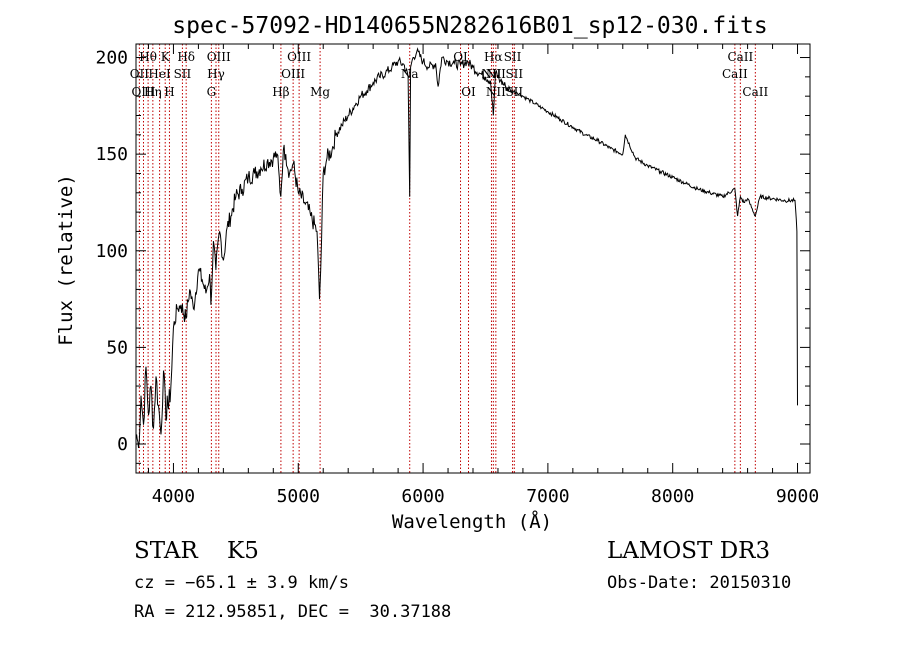 The image size is (900, 649). What do you see at coordinates (111, 154) in the screenshot?
I see `y-tick-label: 150` at bounding box center [111, 154].